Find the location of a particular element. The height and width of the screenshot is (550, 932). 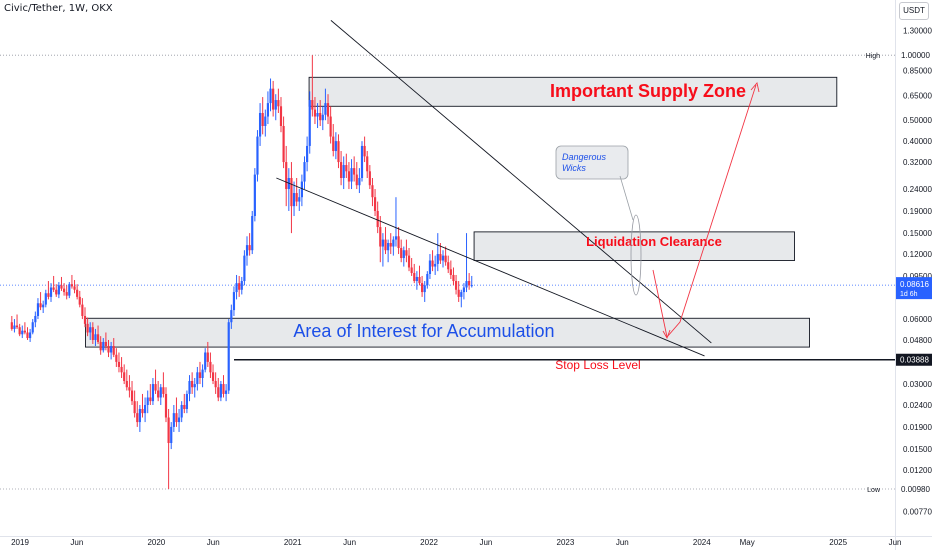

y-tick-label: 0.00770 is located at coordinates (917, 512).